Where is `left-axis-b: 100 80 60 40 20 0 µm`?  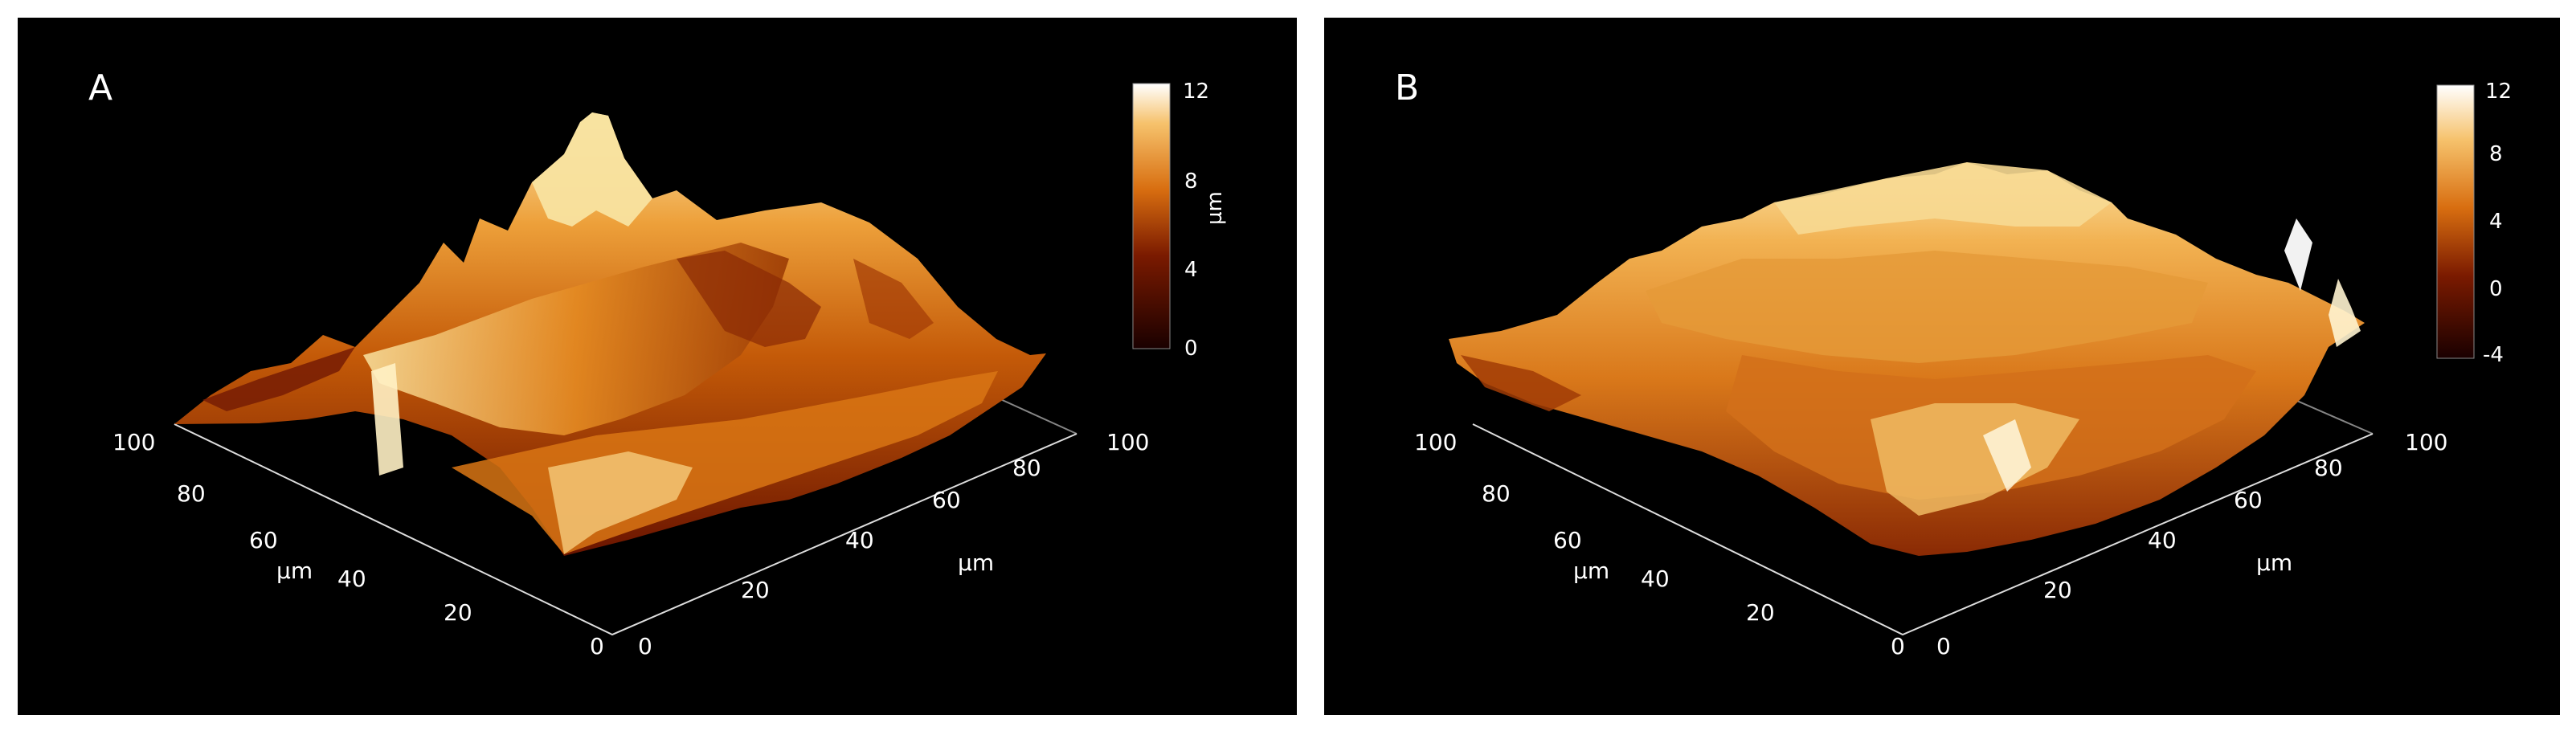 left-axis-b: 100 80 60 40 20 0 µm is located at coordinates (1659, 544).